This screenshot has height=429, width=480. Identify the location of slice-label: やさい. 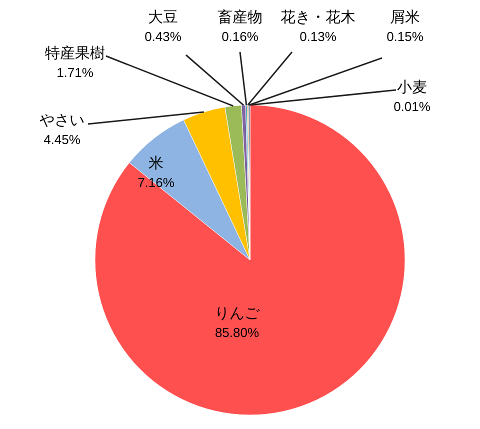
(62, 120).